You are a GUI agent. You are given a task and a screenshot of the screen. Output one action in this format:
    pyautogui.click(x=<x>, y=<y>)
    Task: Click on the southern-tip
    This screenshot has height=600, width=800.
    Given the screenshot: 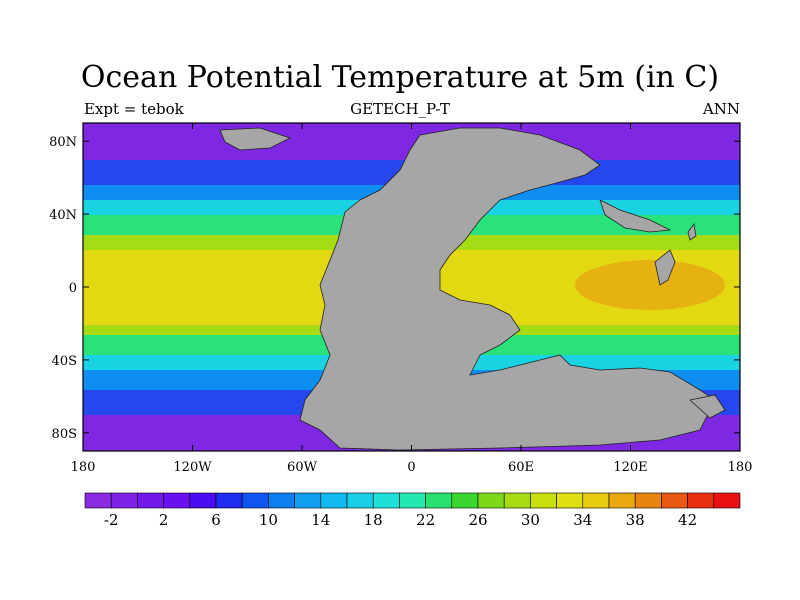 What is the action you would take?
    pyautogui.click(x=707, y=406)
    